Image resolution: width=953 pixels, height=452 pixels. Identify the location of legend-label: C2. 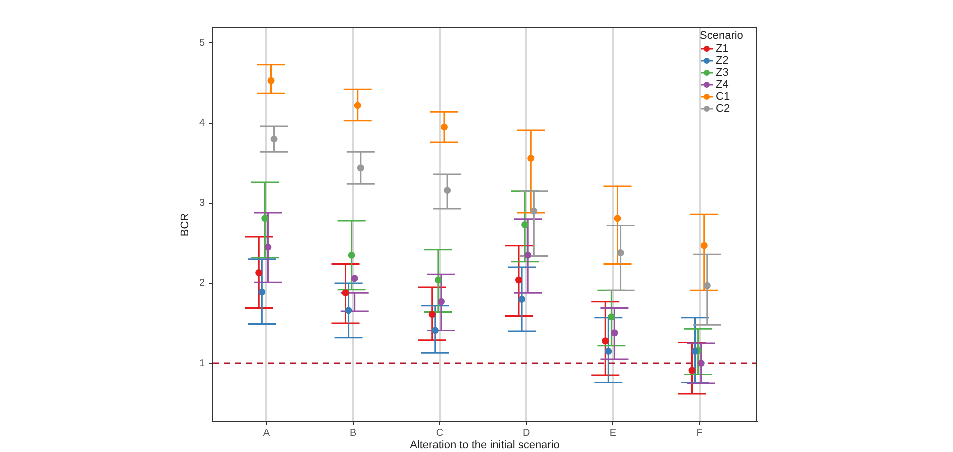
(723, 109).